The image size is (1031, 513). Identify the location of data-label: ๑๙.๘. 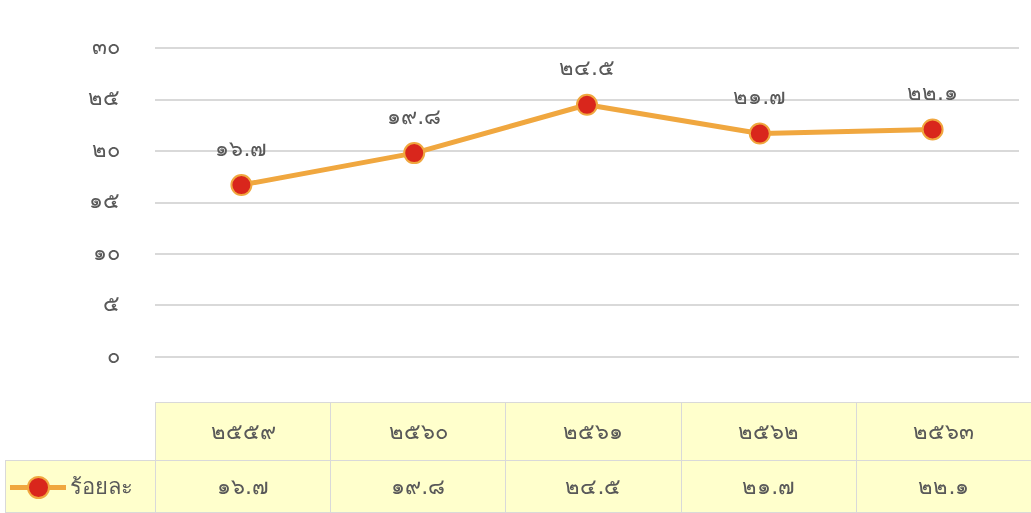
(418, 486).